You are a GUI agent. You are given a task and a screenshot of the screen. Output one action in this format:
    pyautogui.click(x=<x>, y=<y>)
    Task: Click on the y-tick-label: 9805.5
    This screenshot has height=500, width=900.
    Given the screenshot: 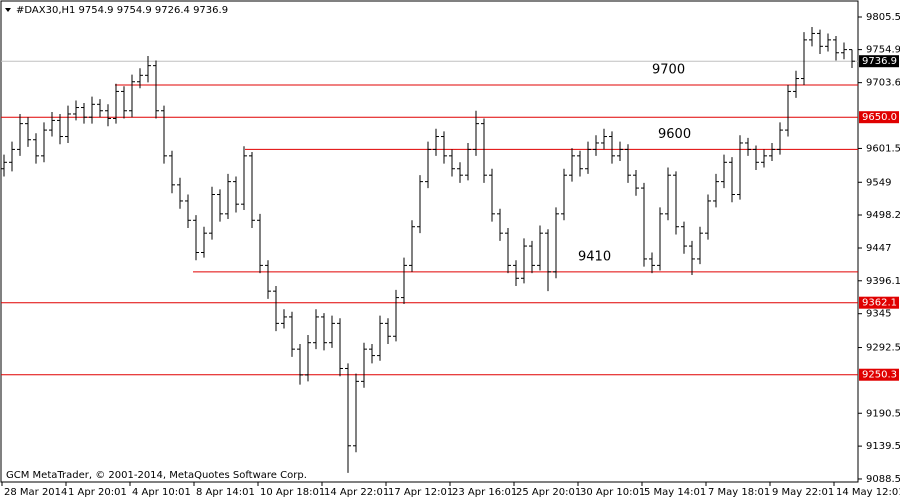 What is the action you would take?
    pyautogui.click(x=883, y=17)
    